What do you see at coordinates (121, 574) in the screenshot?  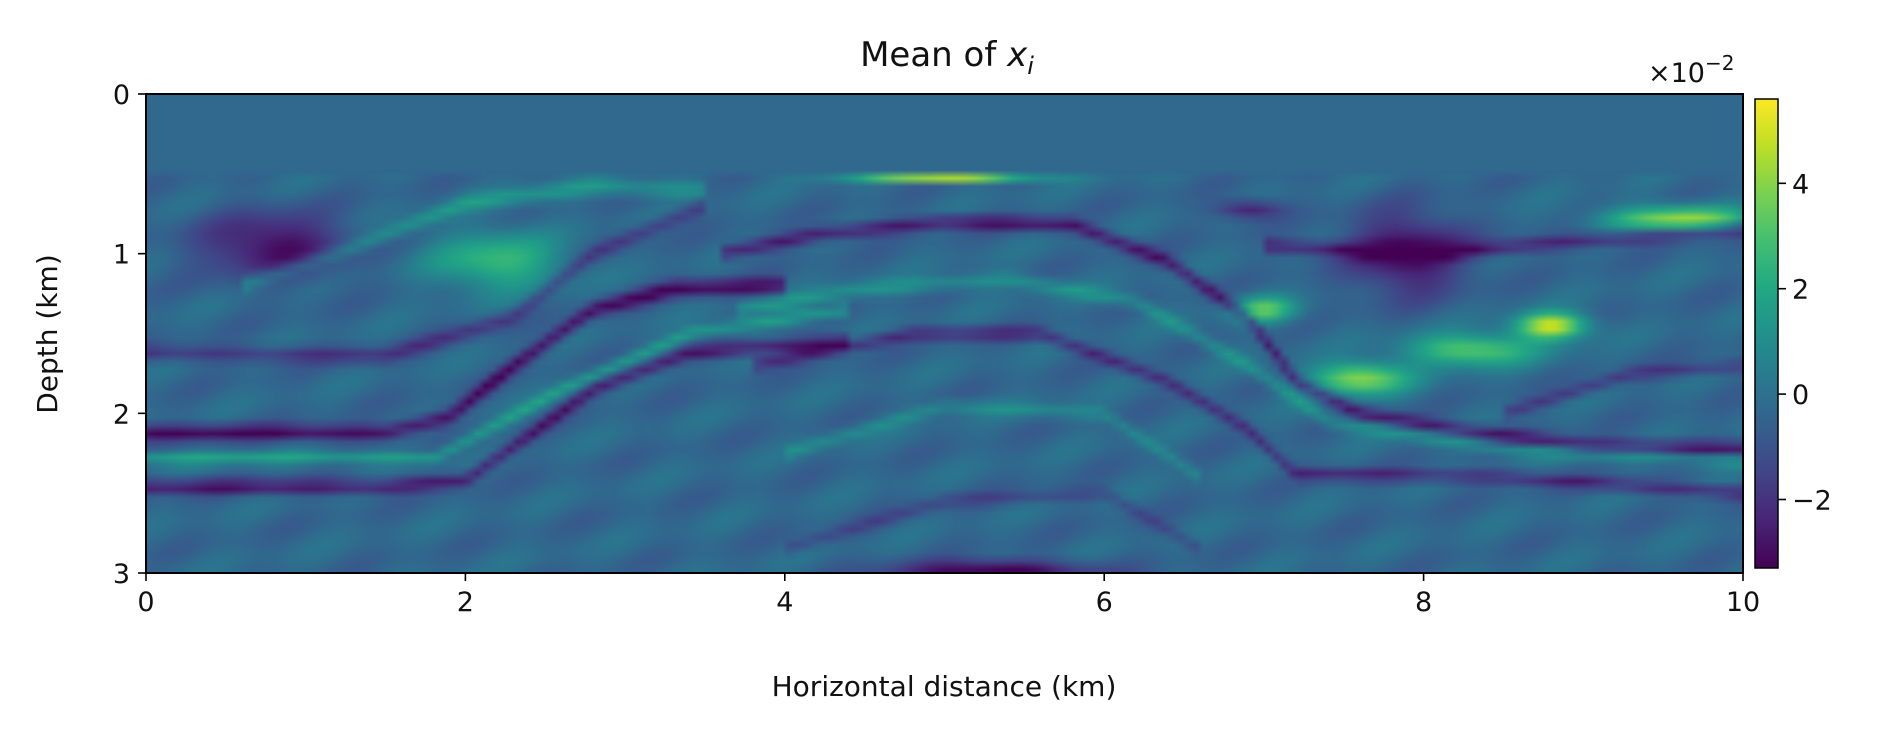 I see `y-tick-label: 3` at bounding box center [121, 574].